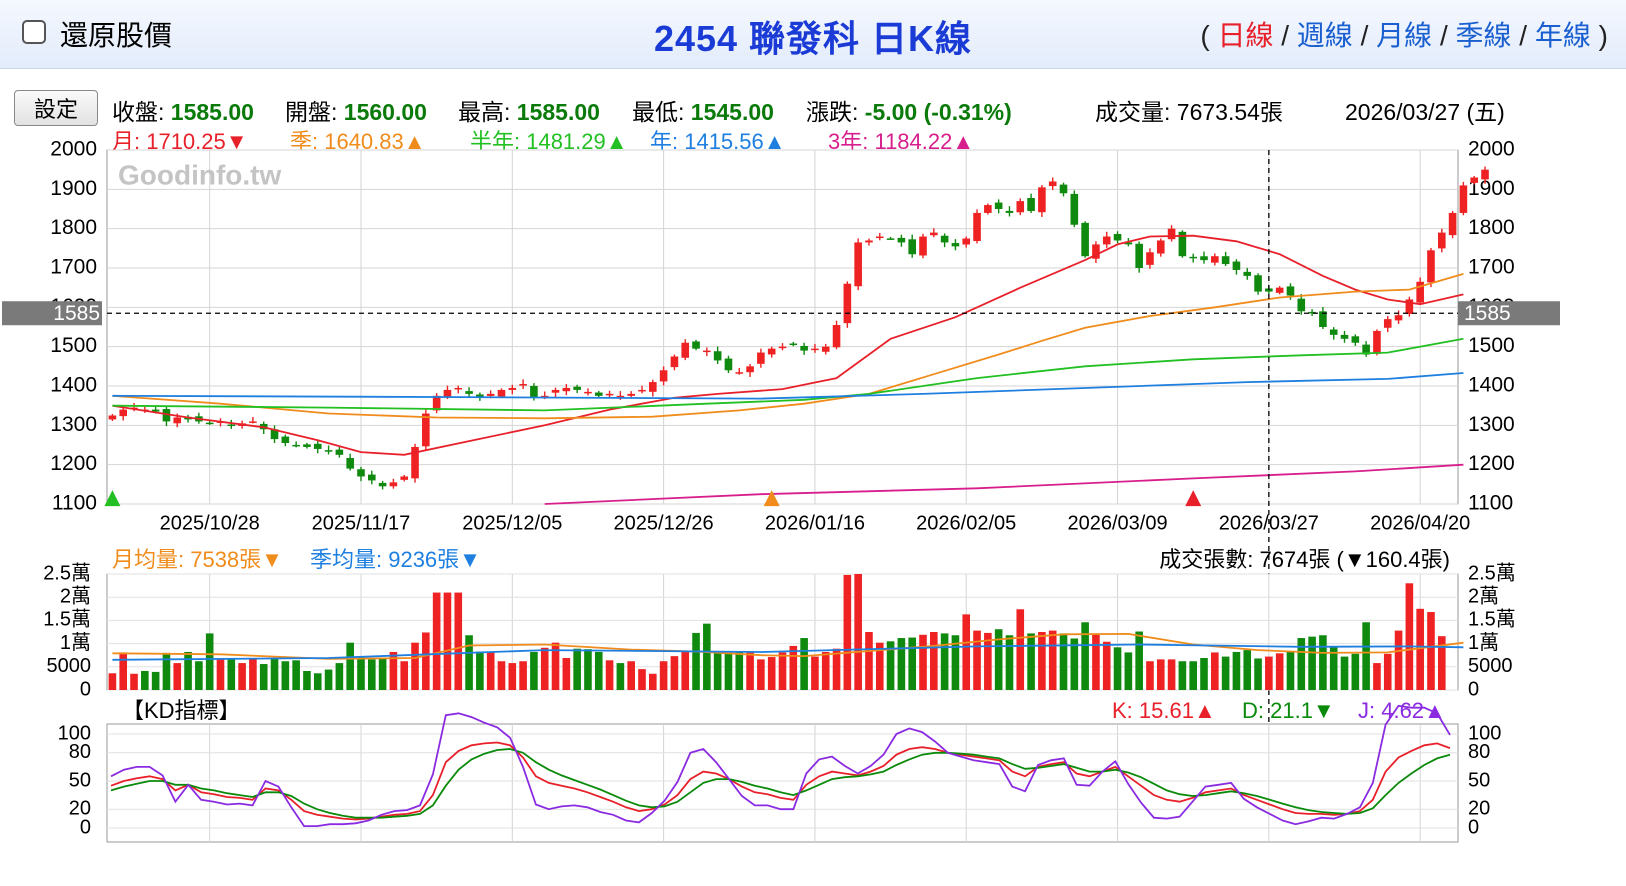 This screenshot has height=886, width=1626. What do you see at coordinates (1487, 313) in the screenshot?
I see `price-tag-right: 1585` at bounding box center [1487, 313].